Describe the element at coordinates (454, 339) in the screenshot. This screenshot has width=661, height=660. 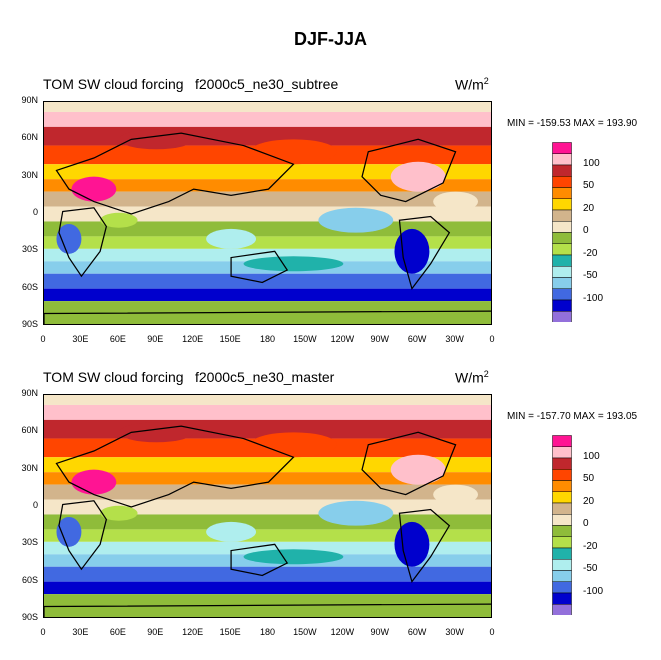
I see `x-tick-label: 30W` at that location.